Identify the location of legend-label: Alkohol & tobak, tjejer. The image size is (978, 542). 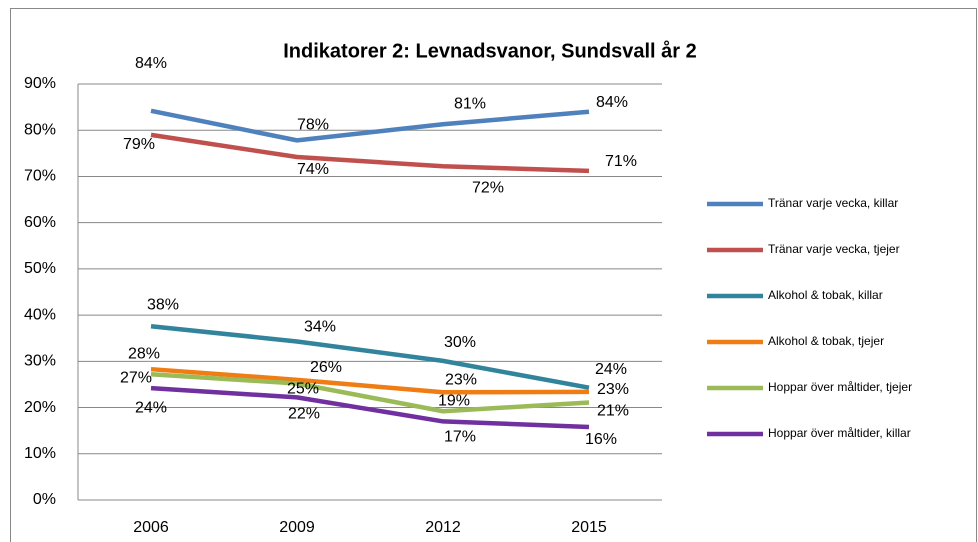
(826, 341).